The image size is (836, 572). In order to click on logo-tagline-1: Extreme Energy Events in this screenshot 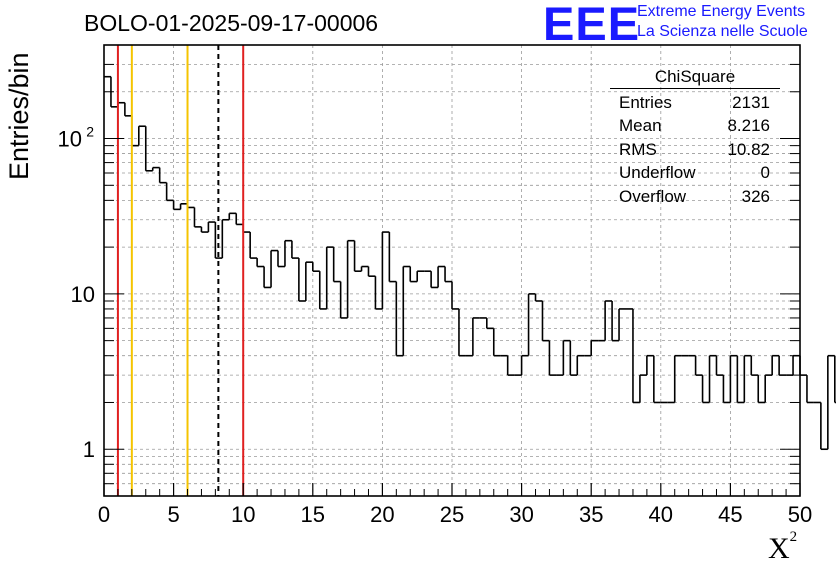, I will do `click(721, 11)`.